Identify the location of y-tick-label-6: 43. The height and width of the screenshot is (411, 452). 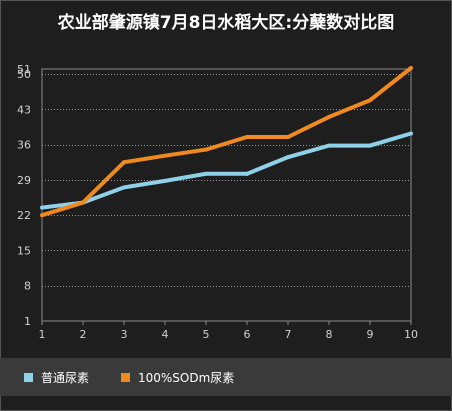
(24, 109).